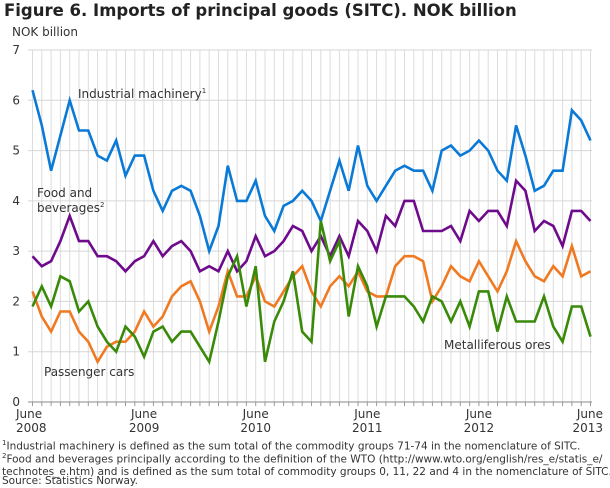 This screenshot has width=610, height=488. What do you see at coordinates (497, 345) in the screenshot?
I see `label-metalliferous-ores: Metalliferous ores` at bounding box center [497, 345].